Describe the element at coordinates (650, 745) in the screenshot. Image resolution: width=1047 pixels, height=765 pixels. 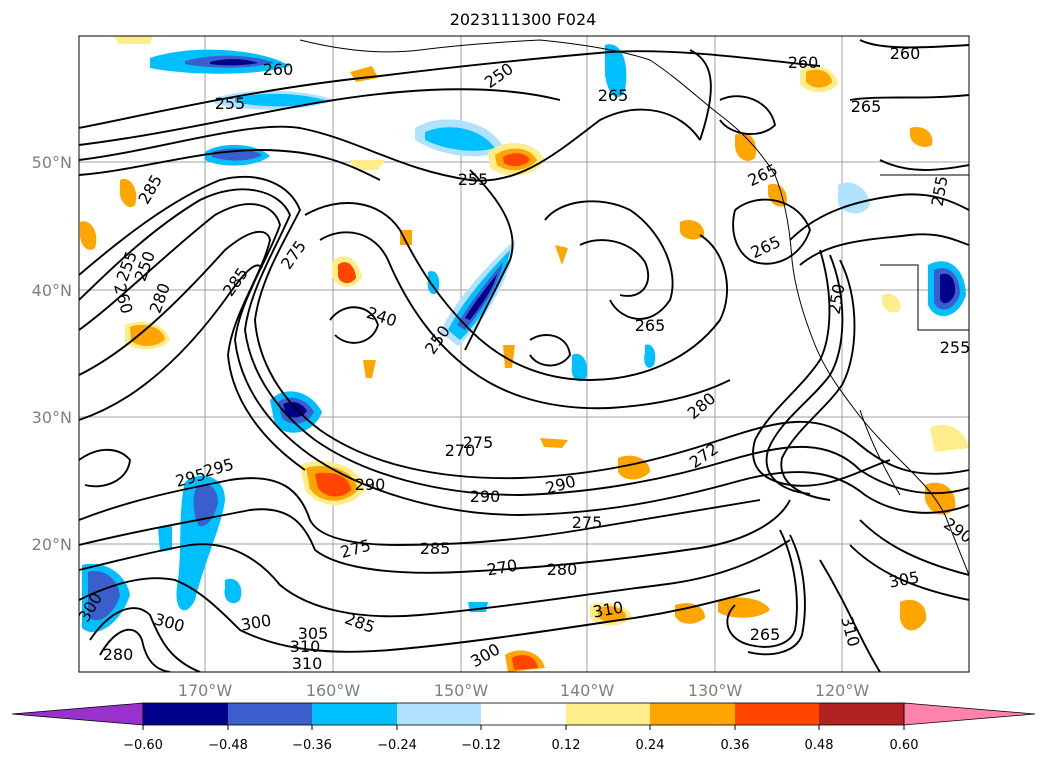
I see `colorbar-tick-label: 0.24` at that location.